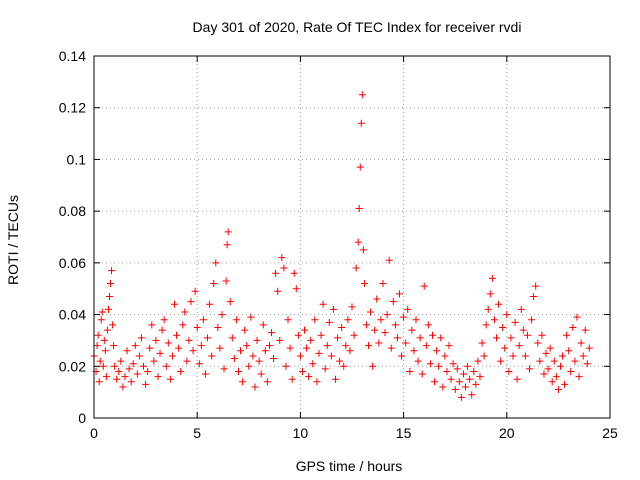 The image size is (640, 480). I want to click on x-tick-label: 0, so click(94, 433).